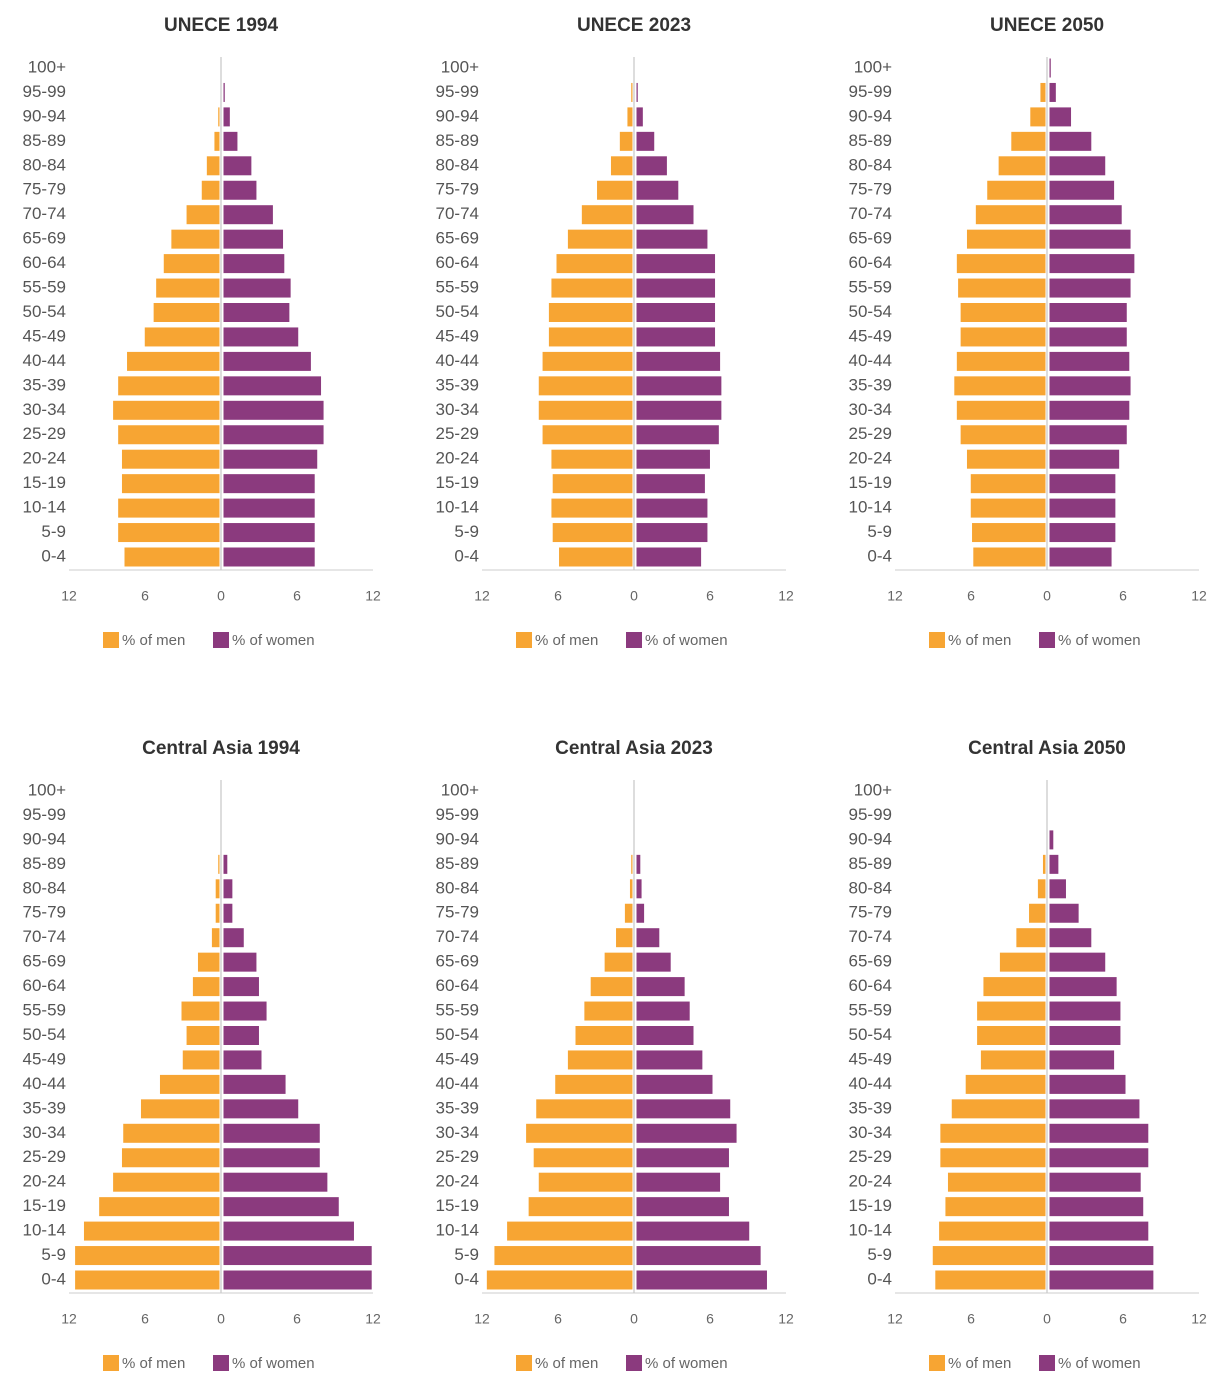 Image resolution: width=1209 pixels, height=1373 pixels. Describe the element at coordinates (634, 640) in the screenshot. I see `legend-swatch` at that location.